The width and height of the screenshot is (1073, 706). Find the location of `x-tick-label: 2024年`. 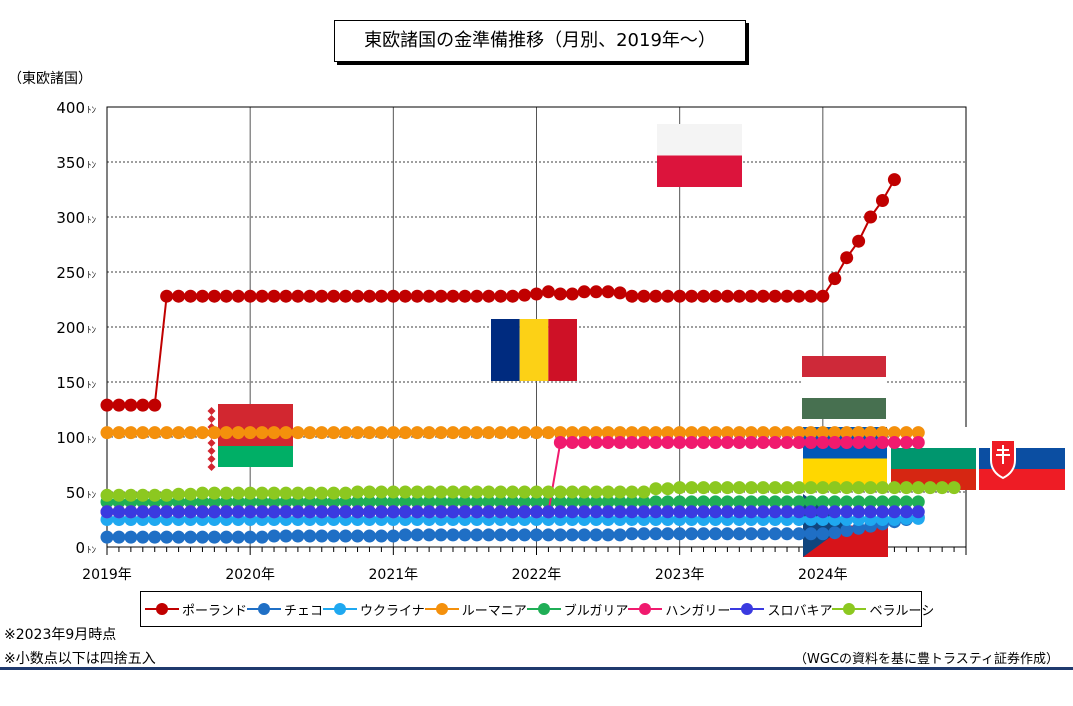

x-tick-label: 2024年 is located at coordinates (823, 575).